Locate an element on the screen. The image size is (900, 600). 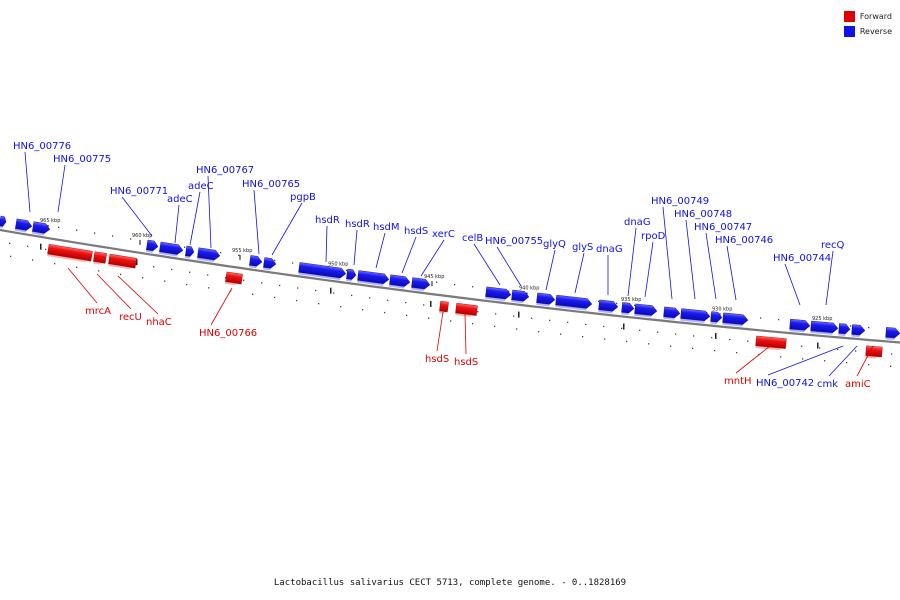
legend-label-forward: Forward is located at coordinates (875, 16).